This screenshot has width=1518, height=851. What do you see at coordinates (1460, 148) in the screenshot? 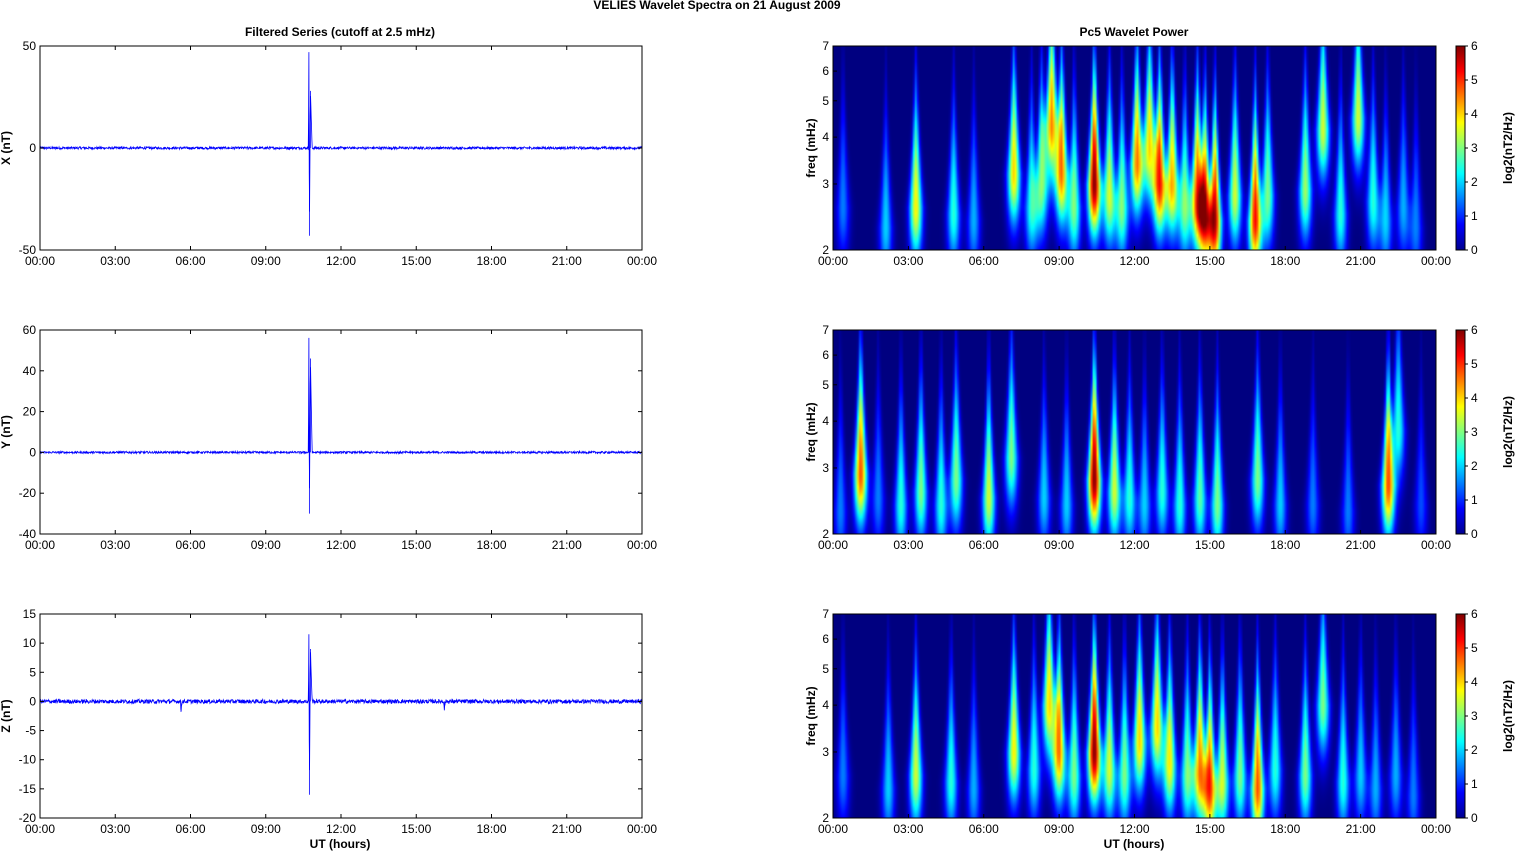
I see `colorbar` at bounding box center [1460, 148].